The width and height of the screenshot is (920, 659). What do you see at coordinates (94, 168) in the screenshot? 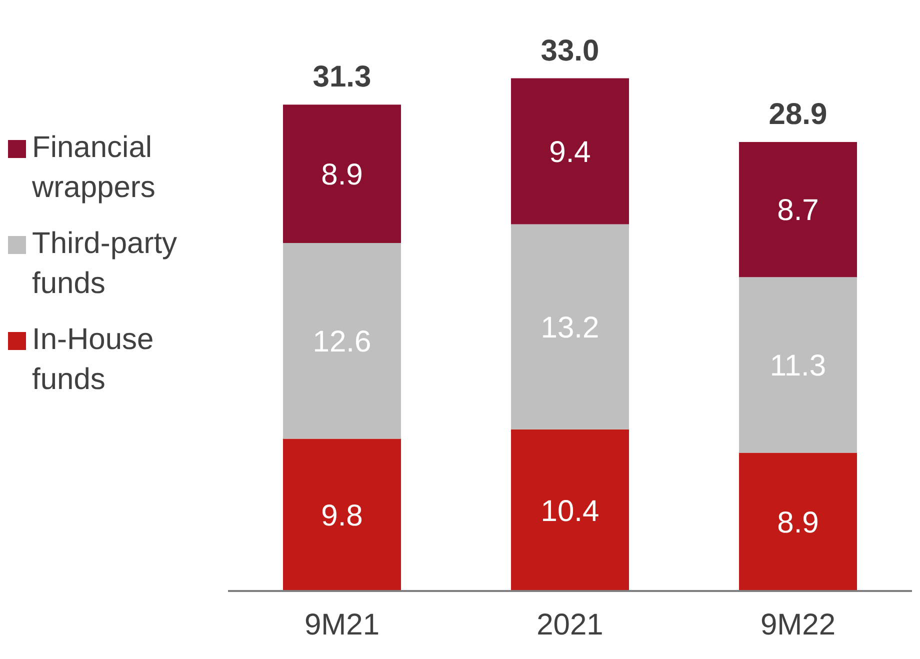
I see `legend-label: Financial wrappers` at bounding box center [94, 168].